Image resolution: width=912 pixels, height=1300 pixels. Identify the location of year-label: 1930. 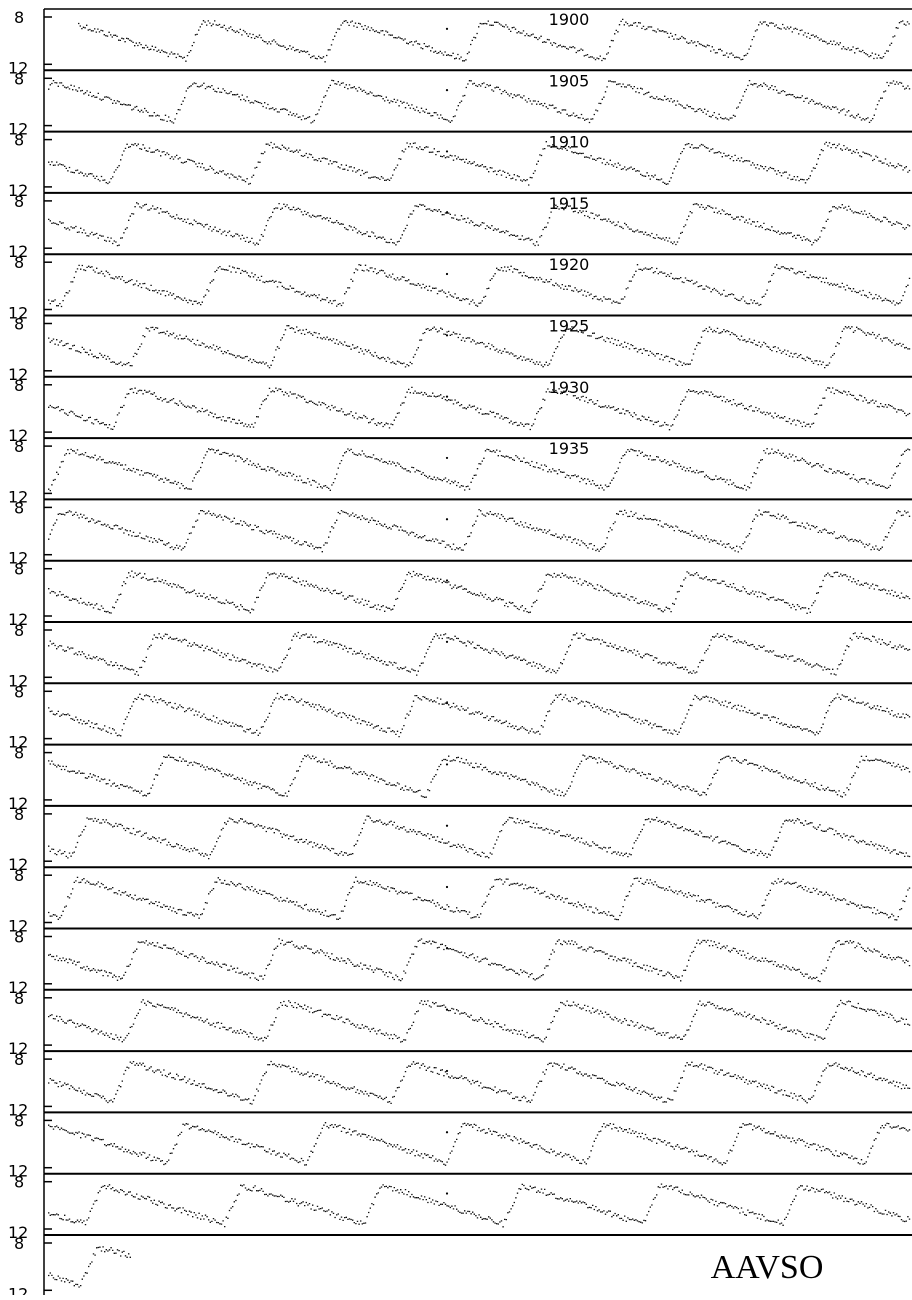
(569, 387).